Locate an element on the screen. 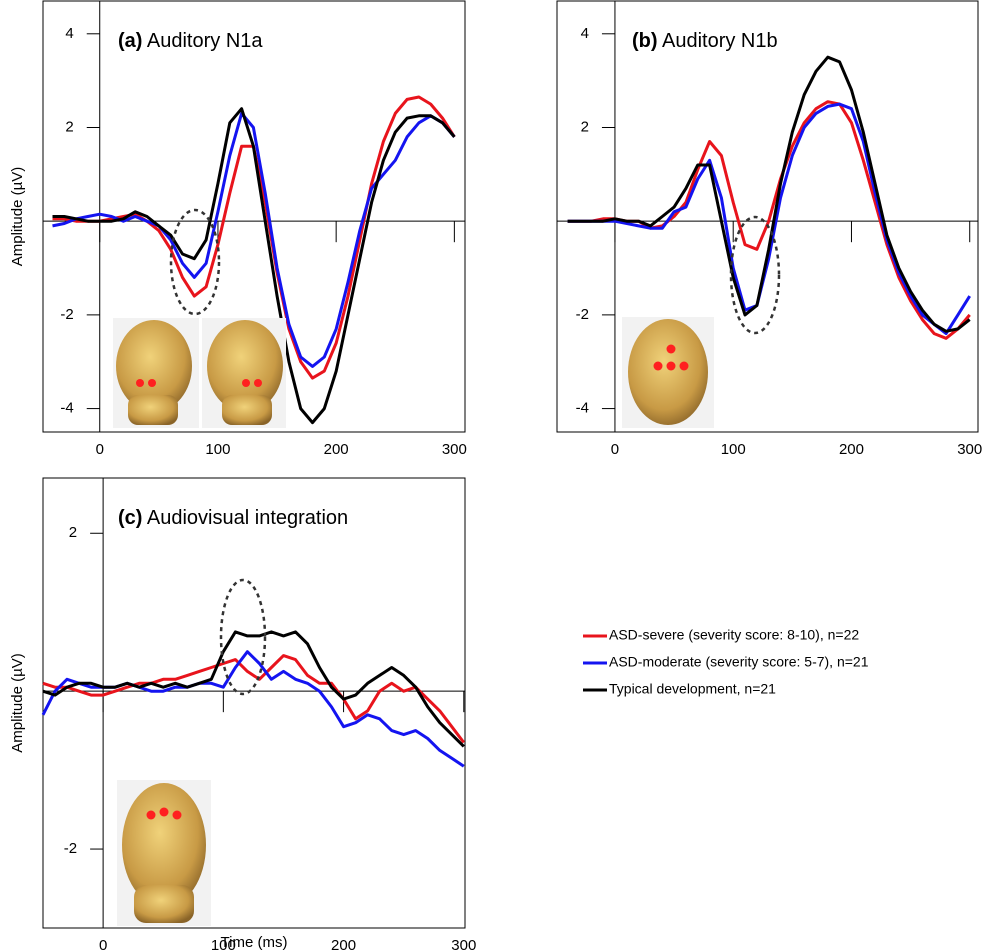 The image size is (989, 952). panel-title: (b) Auditory N1b is located at coordinates (705, 41).